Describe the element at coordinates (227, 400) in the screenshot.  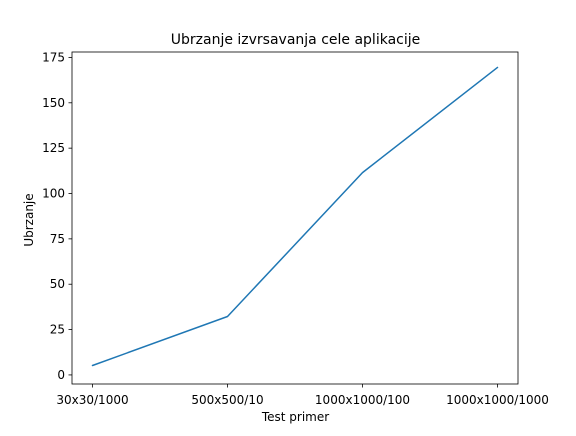
I see `x-tick-label: 500x500/10` at that location.